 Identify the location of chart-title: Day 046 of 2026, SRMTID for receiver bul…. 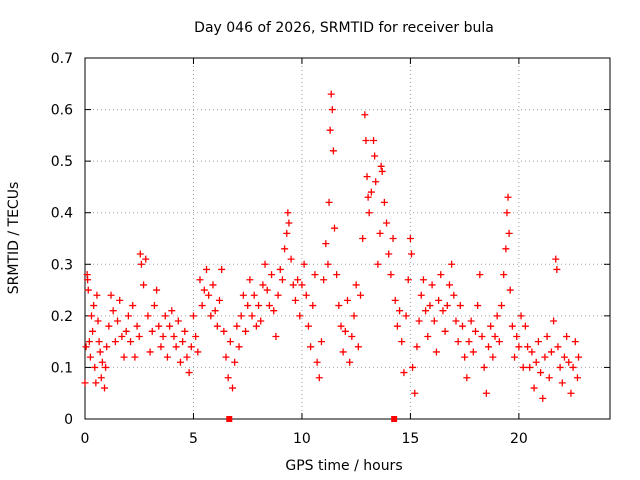
(344, 28).